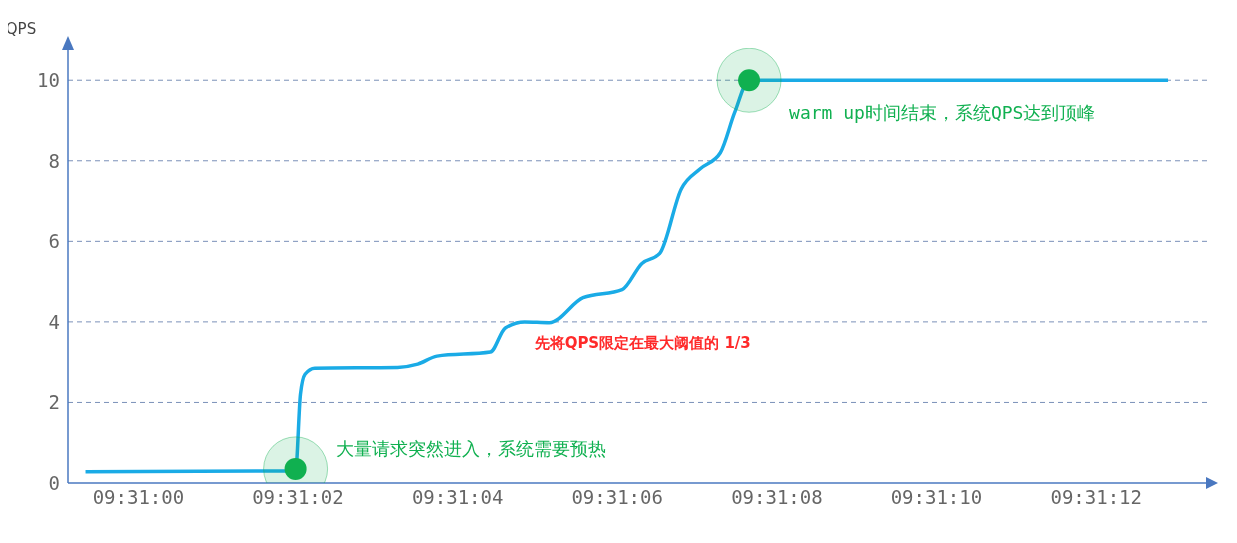 The image size is (1237, 543). Describe the element at coordinates (617, 497) in the screenshot. I see `x-tick-label: 09:31:06` at that location.